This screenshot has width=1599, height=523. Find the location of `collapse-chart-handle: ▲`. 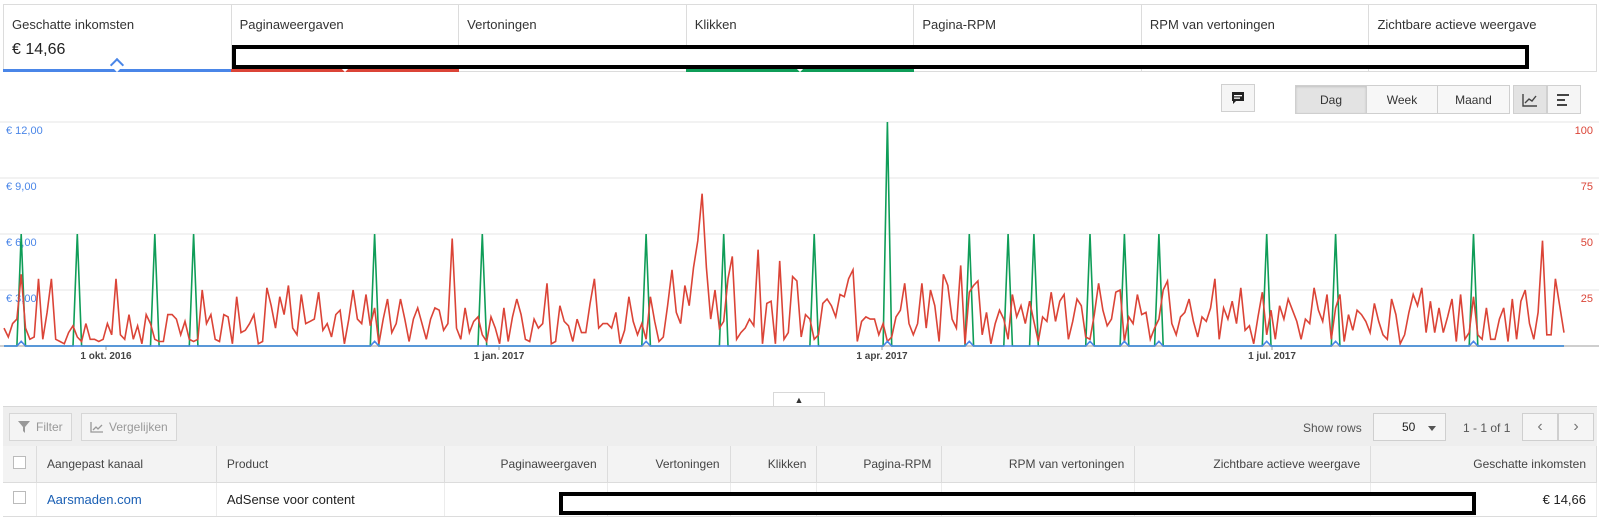

collapse-chart-handle: ▲ is located at coordinates (799, 399).